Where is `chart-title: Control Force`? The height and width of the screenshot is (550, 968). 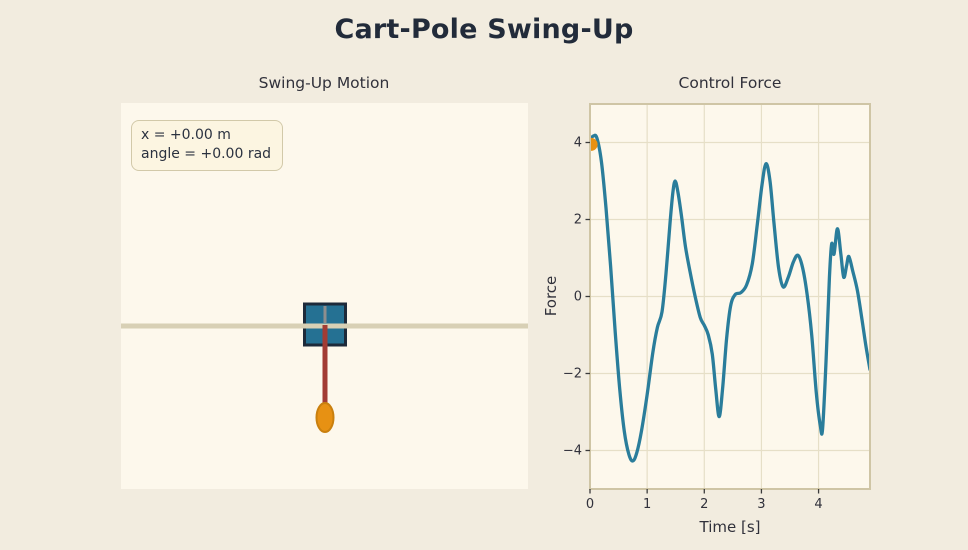
chart-title: Control Force is located at coordinates (730, 83).